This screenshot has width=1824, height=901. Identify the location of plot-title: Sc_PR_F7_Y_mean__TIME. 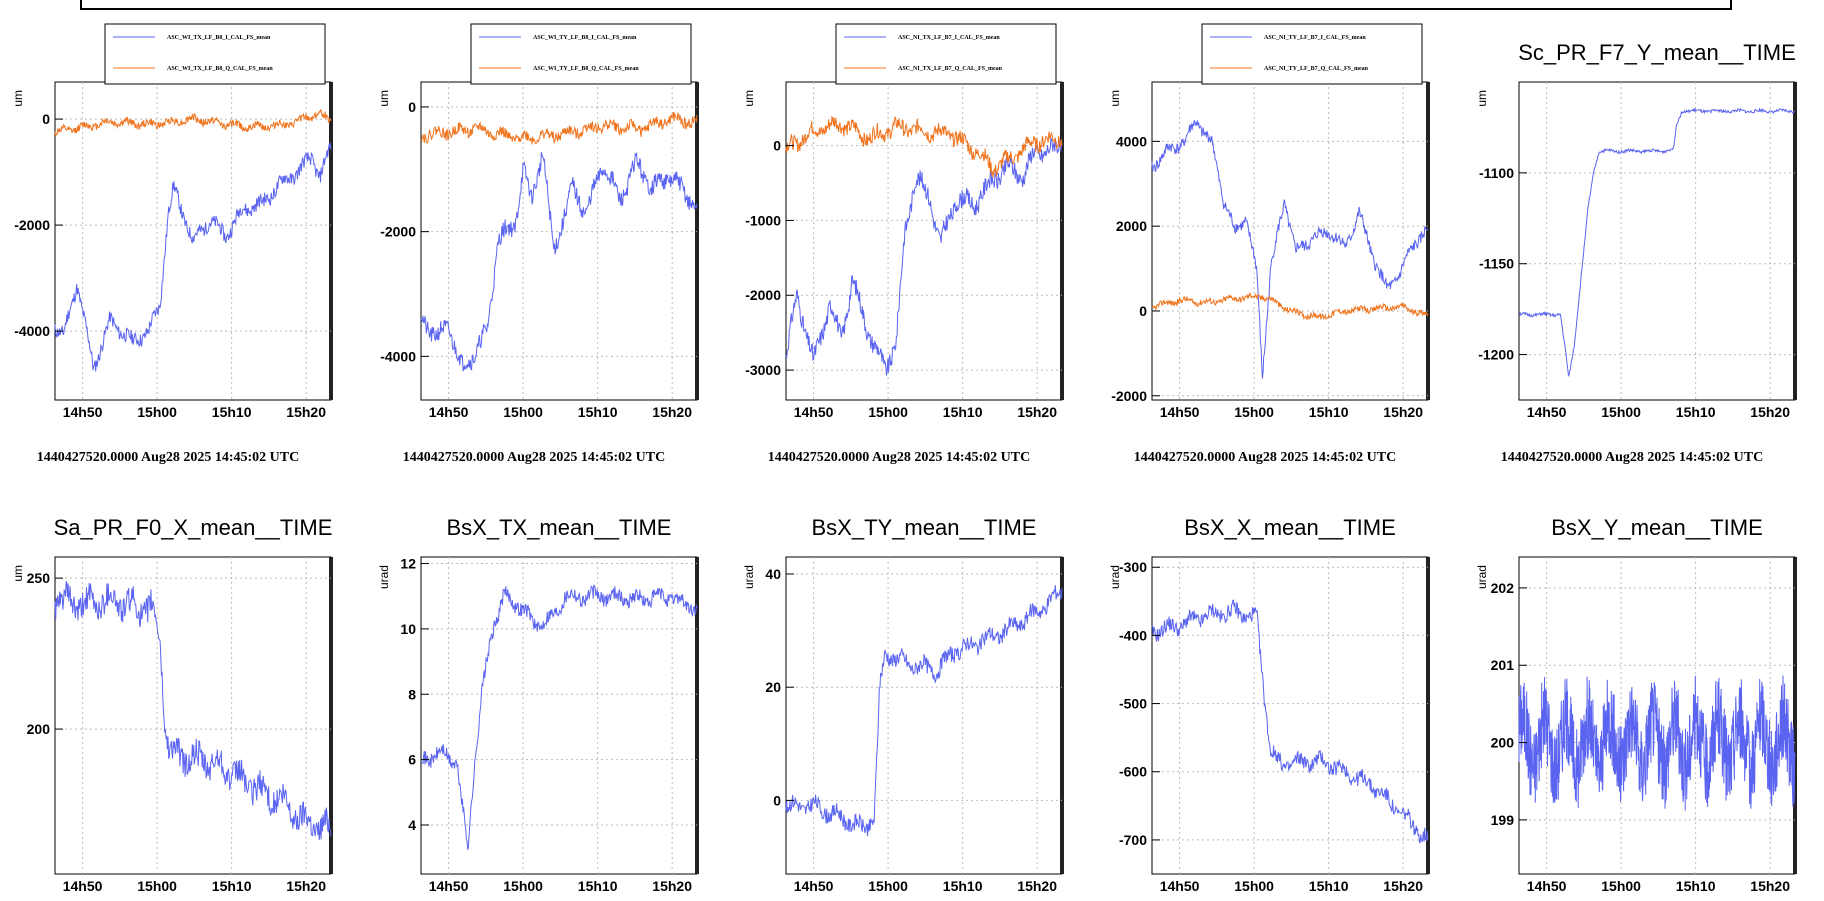
(1657, 52).